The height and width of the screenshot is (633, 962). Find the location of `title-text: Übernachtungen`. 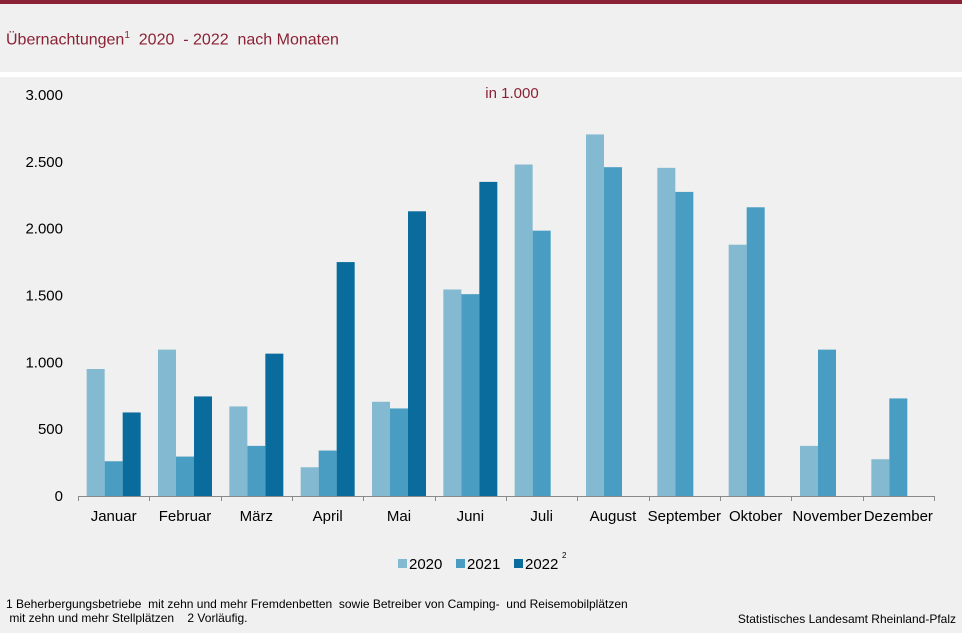

title-text: Übernachtungen is located at coordinates (65, 40).